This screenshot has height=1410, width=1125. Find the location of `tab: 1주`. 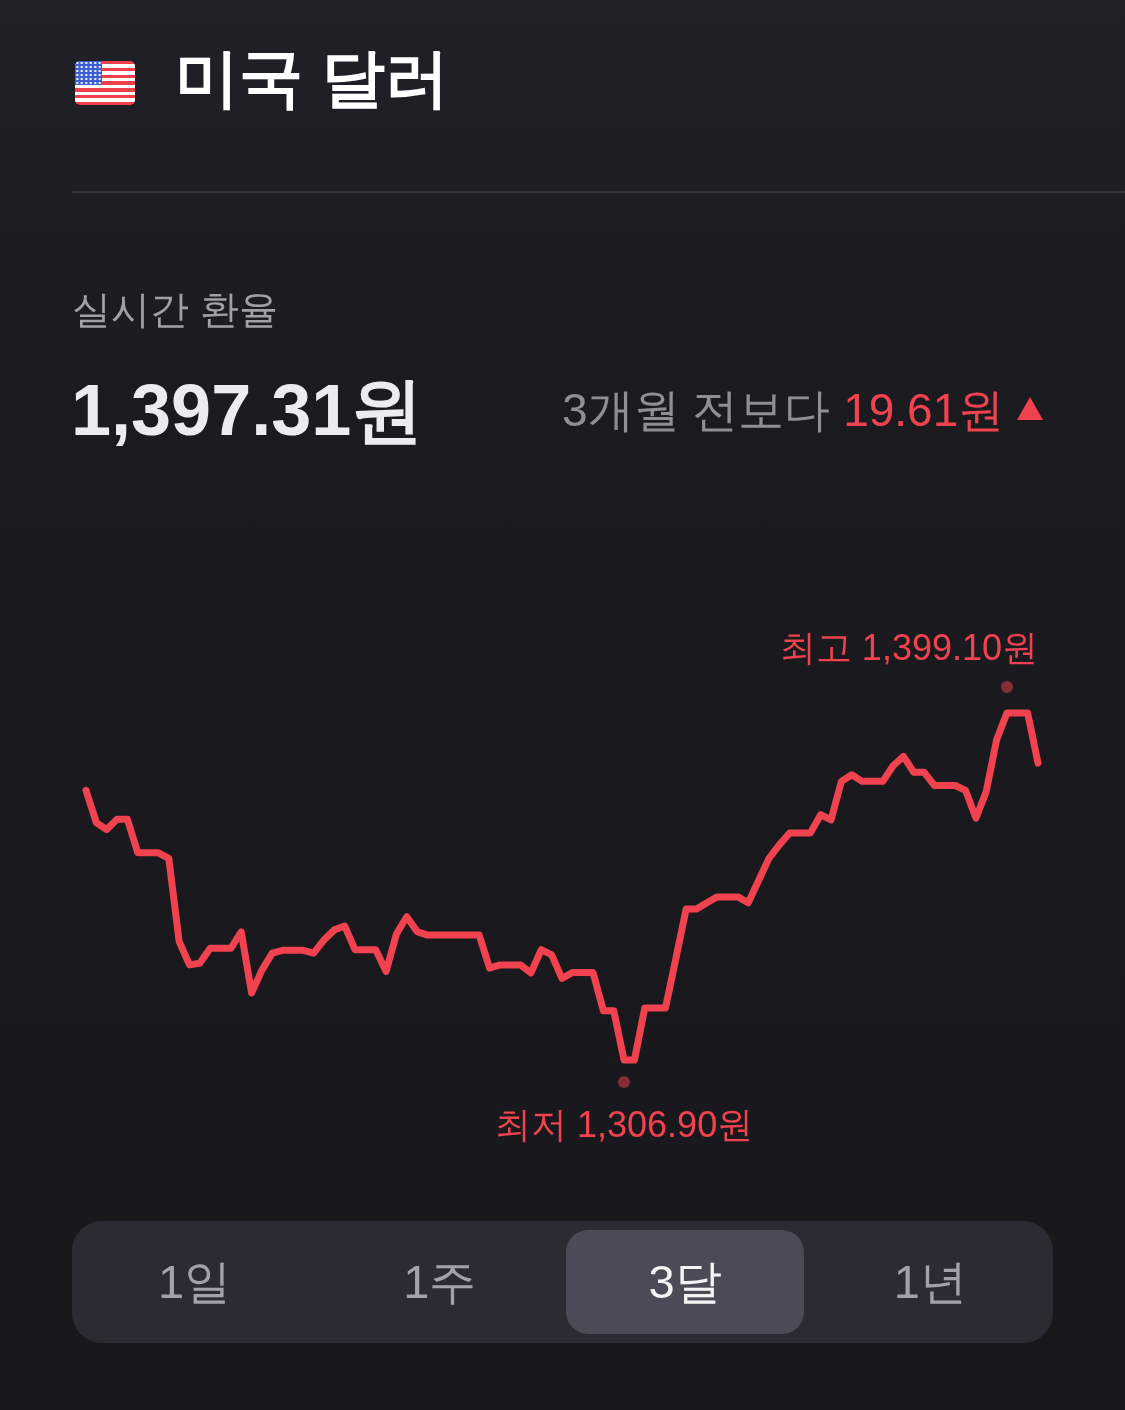

tab: 1주 is located at coordinates (439, 1282).